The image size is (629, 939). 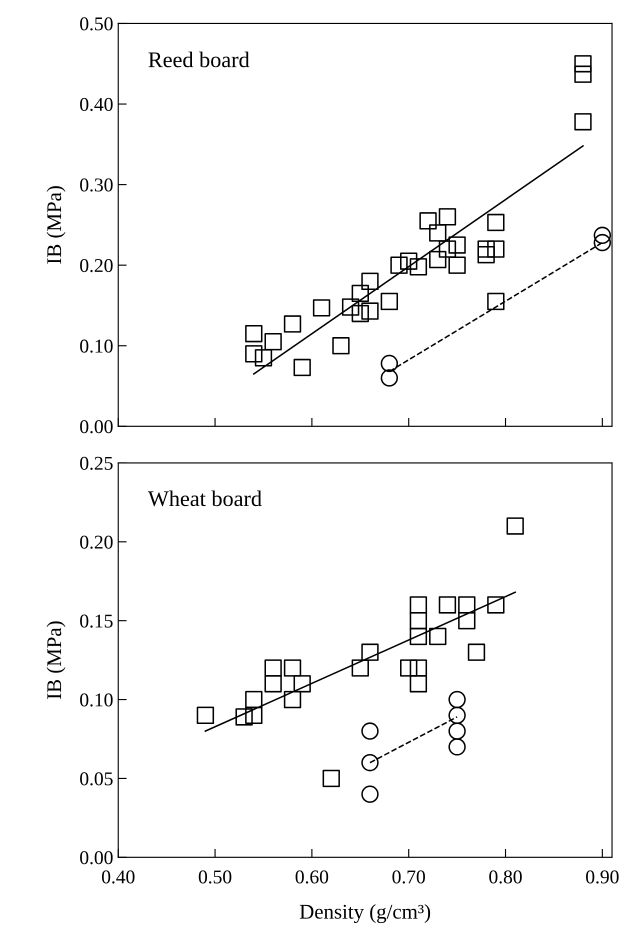 What do you see at coordinates (96, 463) in the screenshot?
I see `y-tick-label: 0.25` at bounding box center [96, 463].